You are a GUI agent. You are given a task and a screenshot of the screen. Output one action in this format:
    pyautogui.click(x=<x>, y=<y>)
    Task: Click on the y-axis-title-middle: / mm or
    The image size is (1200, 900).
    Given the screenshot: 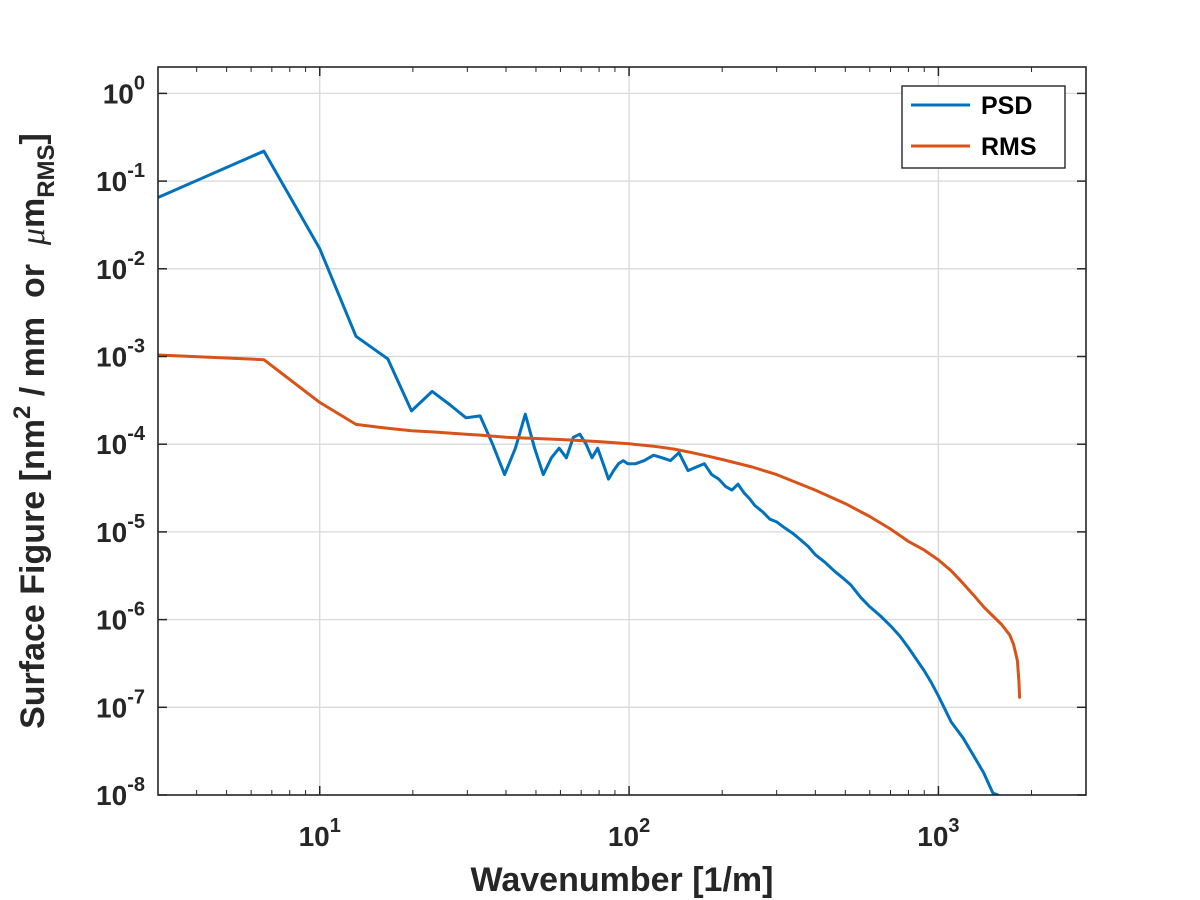 What is the action you would take?
    pyautogui.click(x=33, y=325)
    